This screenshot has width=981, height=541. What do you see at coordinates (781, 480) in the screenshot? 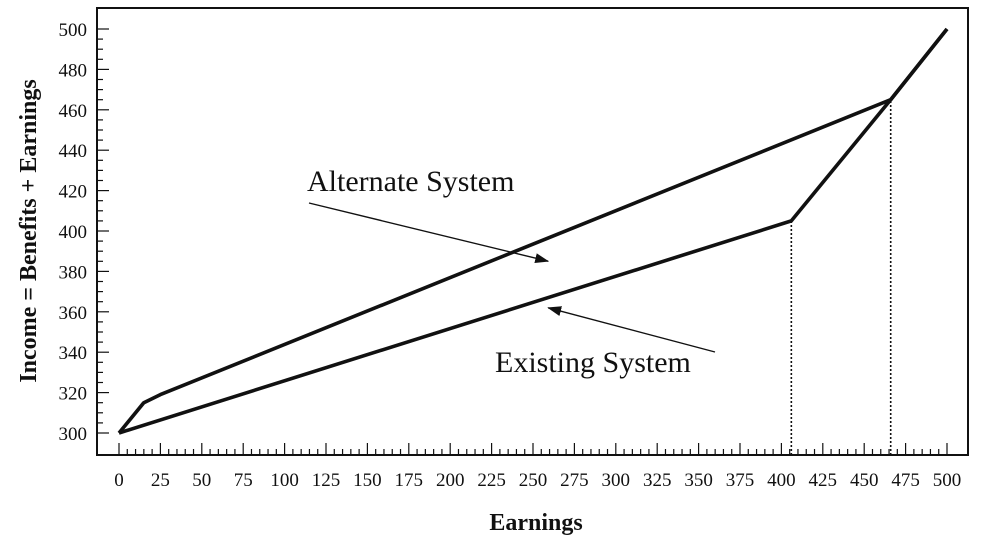
I see `x-tick-label: 400` at bounding box center [781, 480].